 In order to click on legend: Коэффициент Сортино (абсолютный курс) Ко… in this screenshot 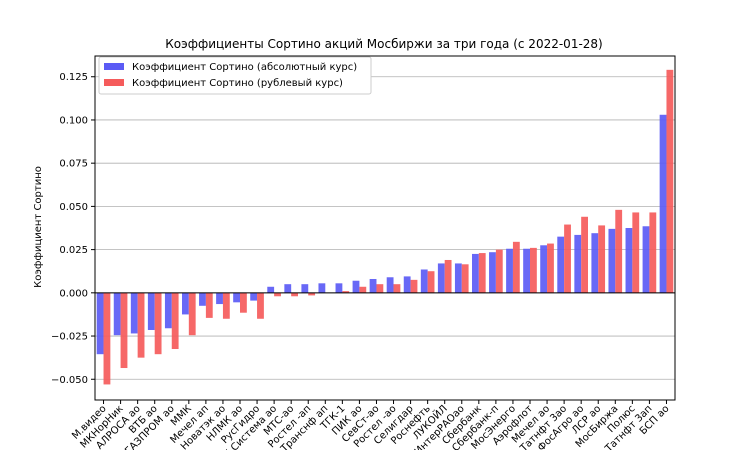, I will do `click(235, 75)`.